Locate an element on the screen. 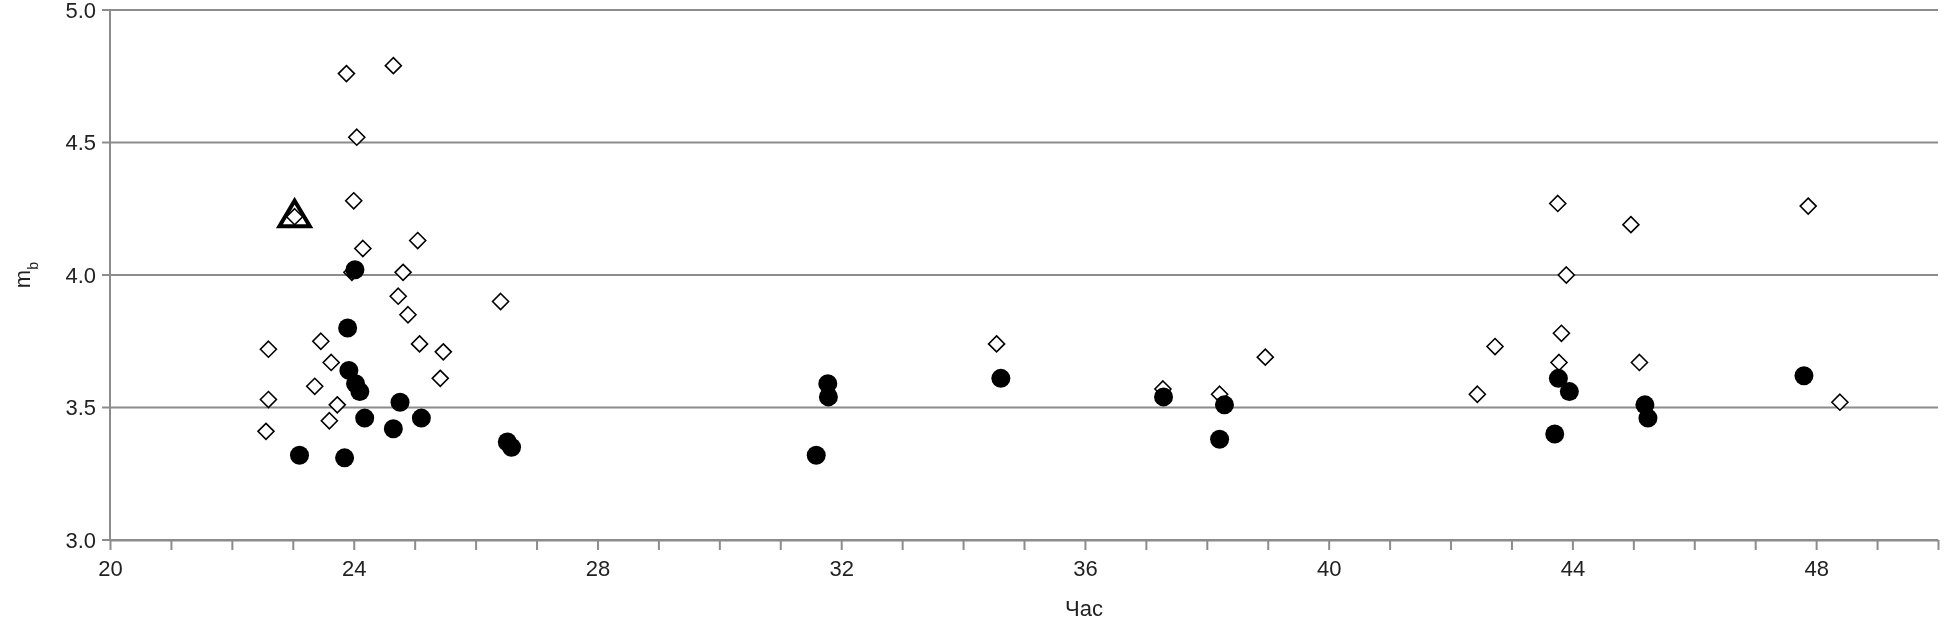 The height and width of the screenshot is (633, 1945). x-tick-label: 28 is located at coordinates (598, 568).